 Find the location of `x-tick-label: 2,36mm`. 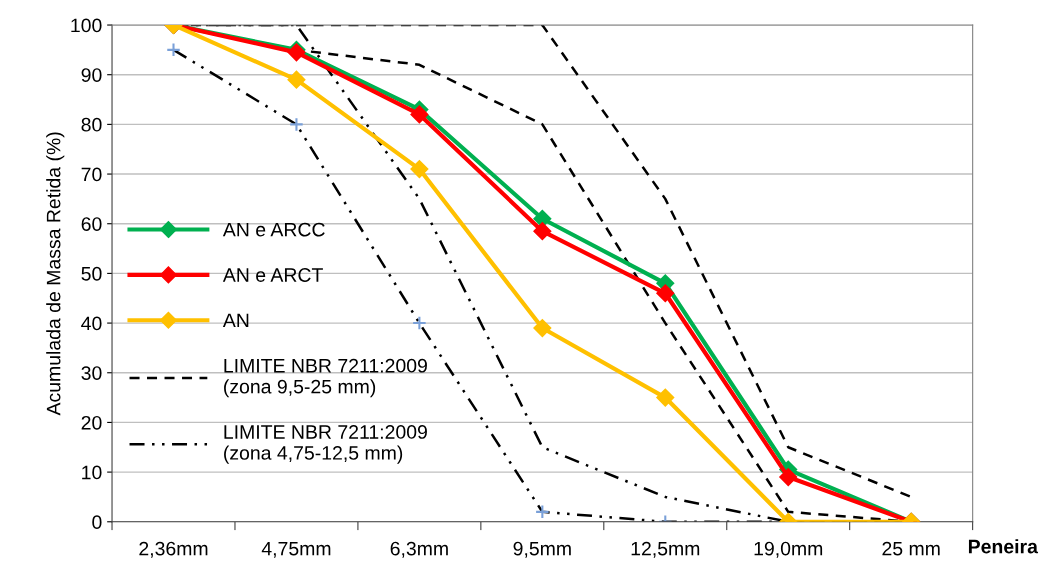

x-tick-label: 2,36mm is located at coordinates (173, 549).